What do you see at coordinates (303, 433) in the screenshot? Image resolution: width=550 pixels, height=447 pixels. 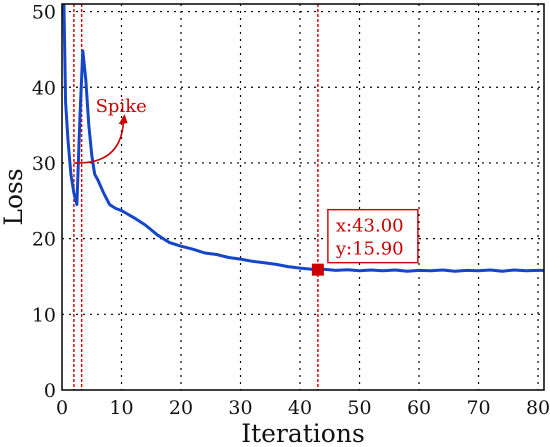 I see `x-axis-title: Iterations` at bounding box center [303, 433].